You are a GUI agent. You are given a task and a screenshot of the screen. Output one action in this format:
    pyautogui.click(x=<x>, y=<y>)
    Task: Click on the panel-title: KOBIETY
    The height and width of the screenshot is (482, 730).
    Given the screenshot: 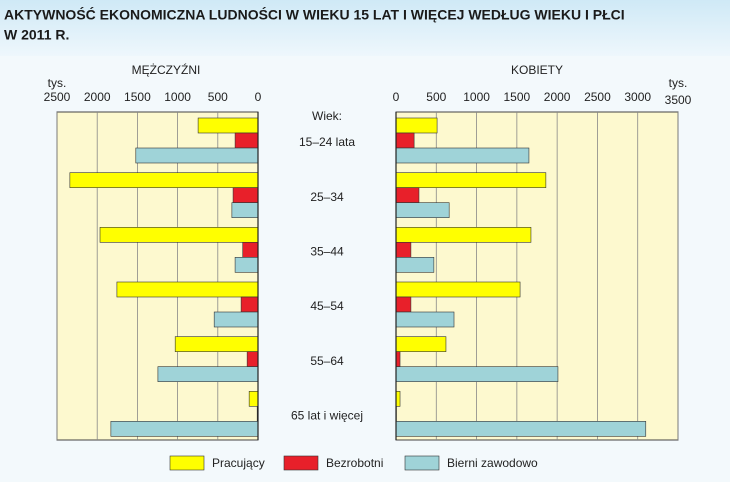 What is the action you would take?
    pyautogui.click(x=537, y=70)
    